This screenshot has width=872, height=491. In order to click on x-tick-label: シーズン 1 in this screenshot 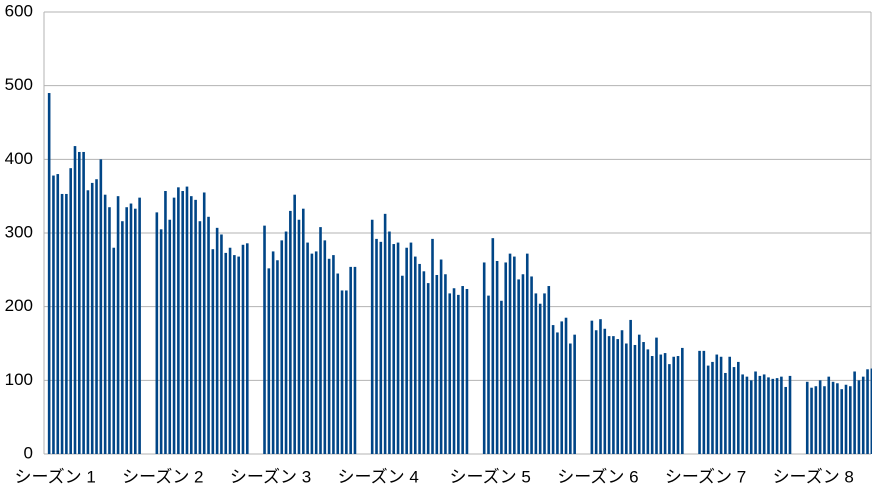, I will do `click(54, 476)`.